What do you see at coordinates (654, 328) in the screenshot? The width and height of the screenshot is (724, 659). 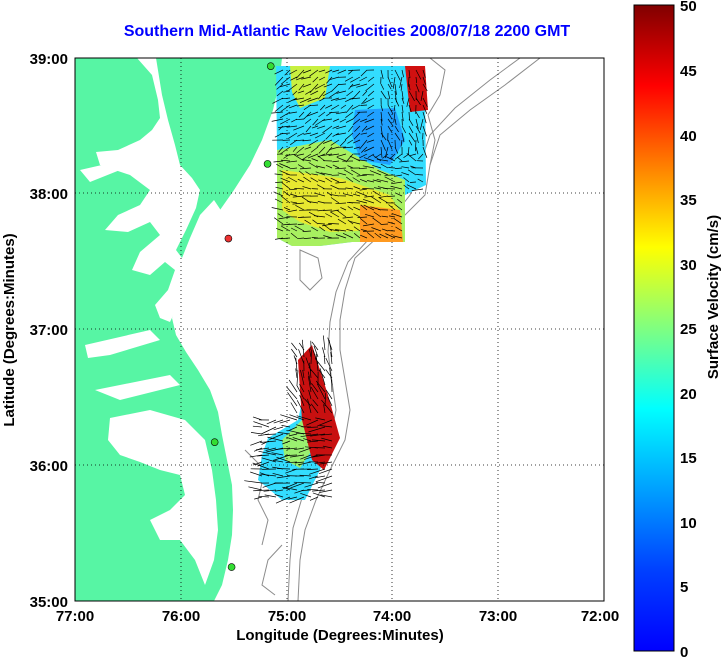 I see `colorbar-gradient` at bounding box center [654, 328].